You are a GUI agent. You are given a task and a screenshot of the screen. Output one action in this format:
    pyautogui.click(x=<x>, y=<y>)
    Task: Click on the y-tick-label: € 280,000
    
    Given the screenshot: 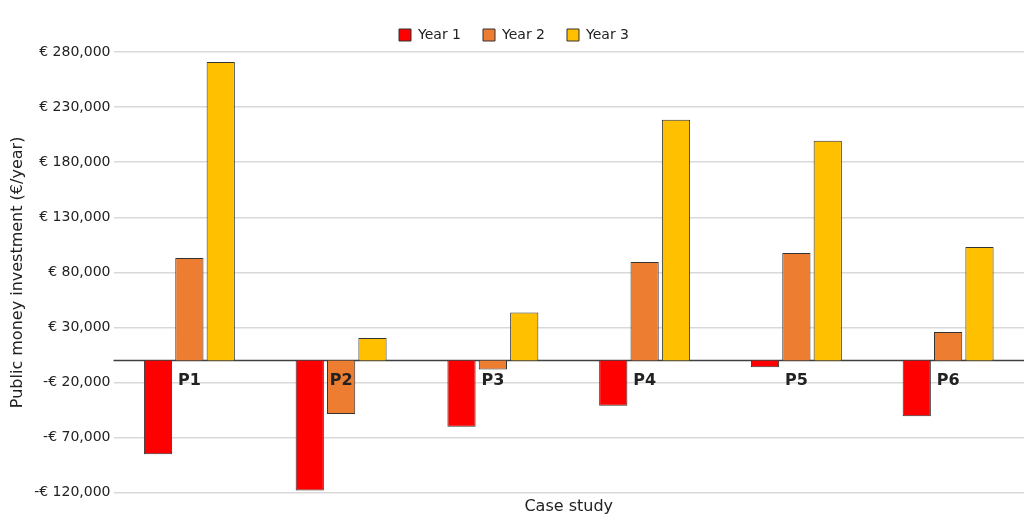 What is the action you would take?
    pyautogui.click(x=75, y=50)
    